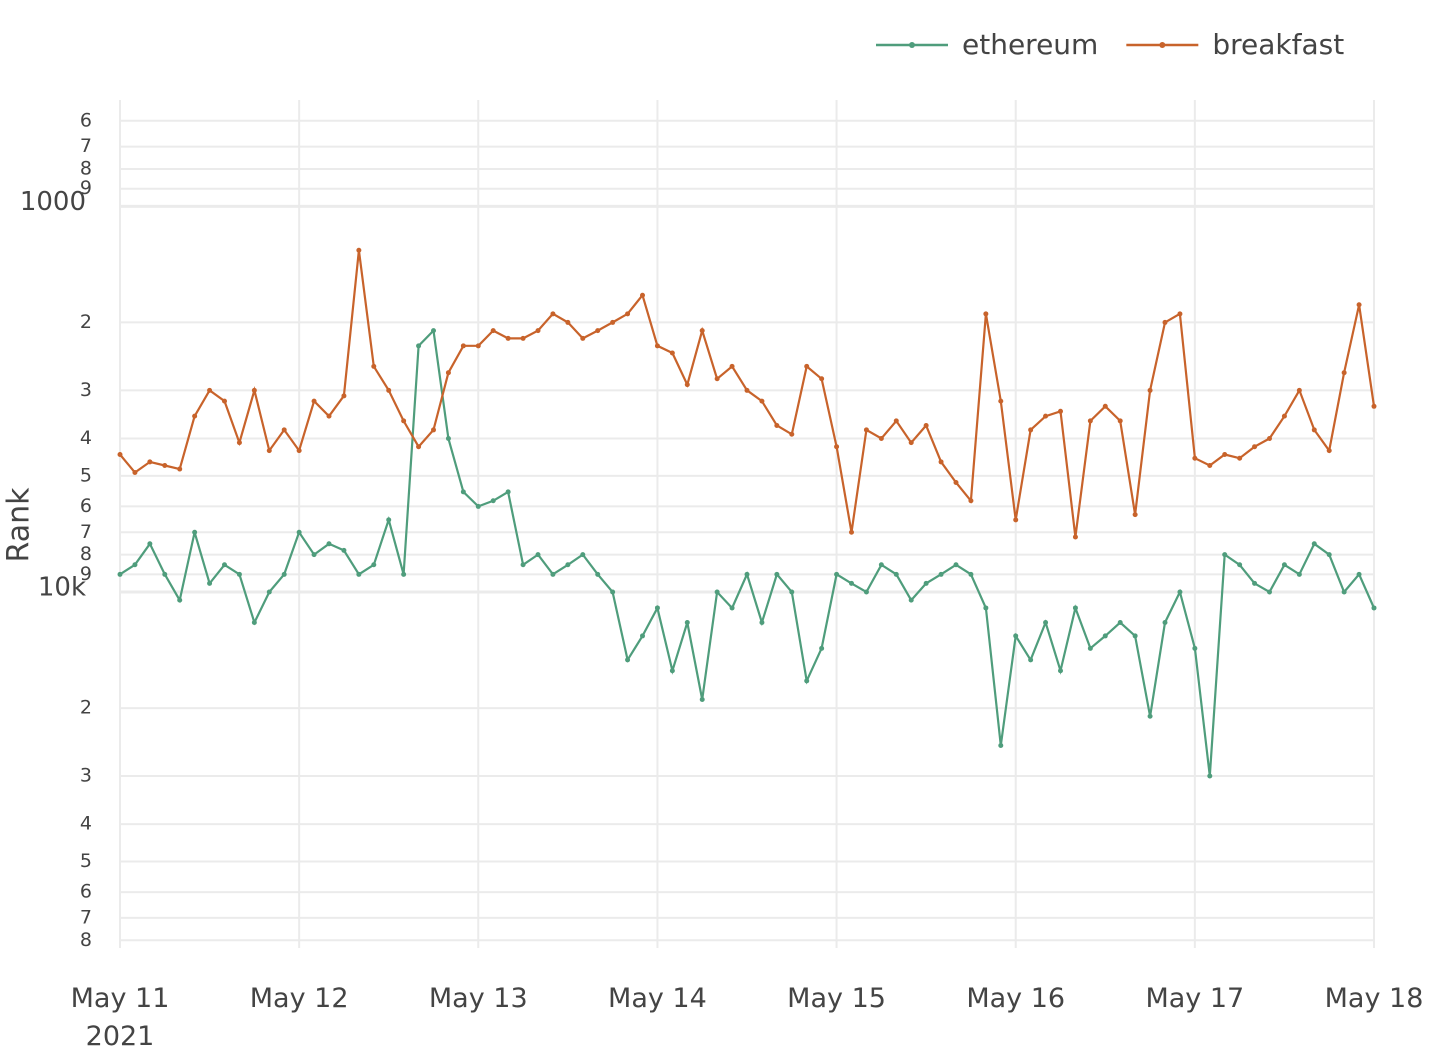 The height and width of the screenshot is (1058, 1439). I want to click on y-tick-label: 1000, so click(53, 202).